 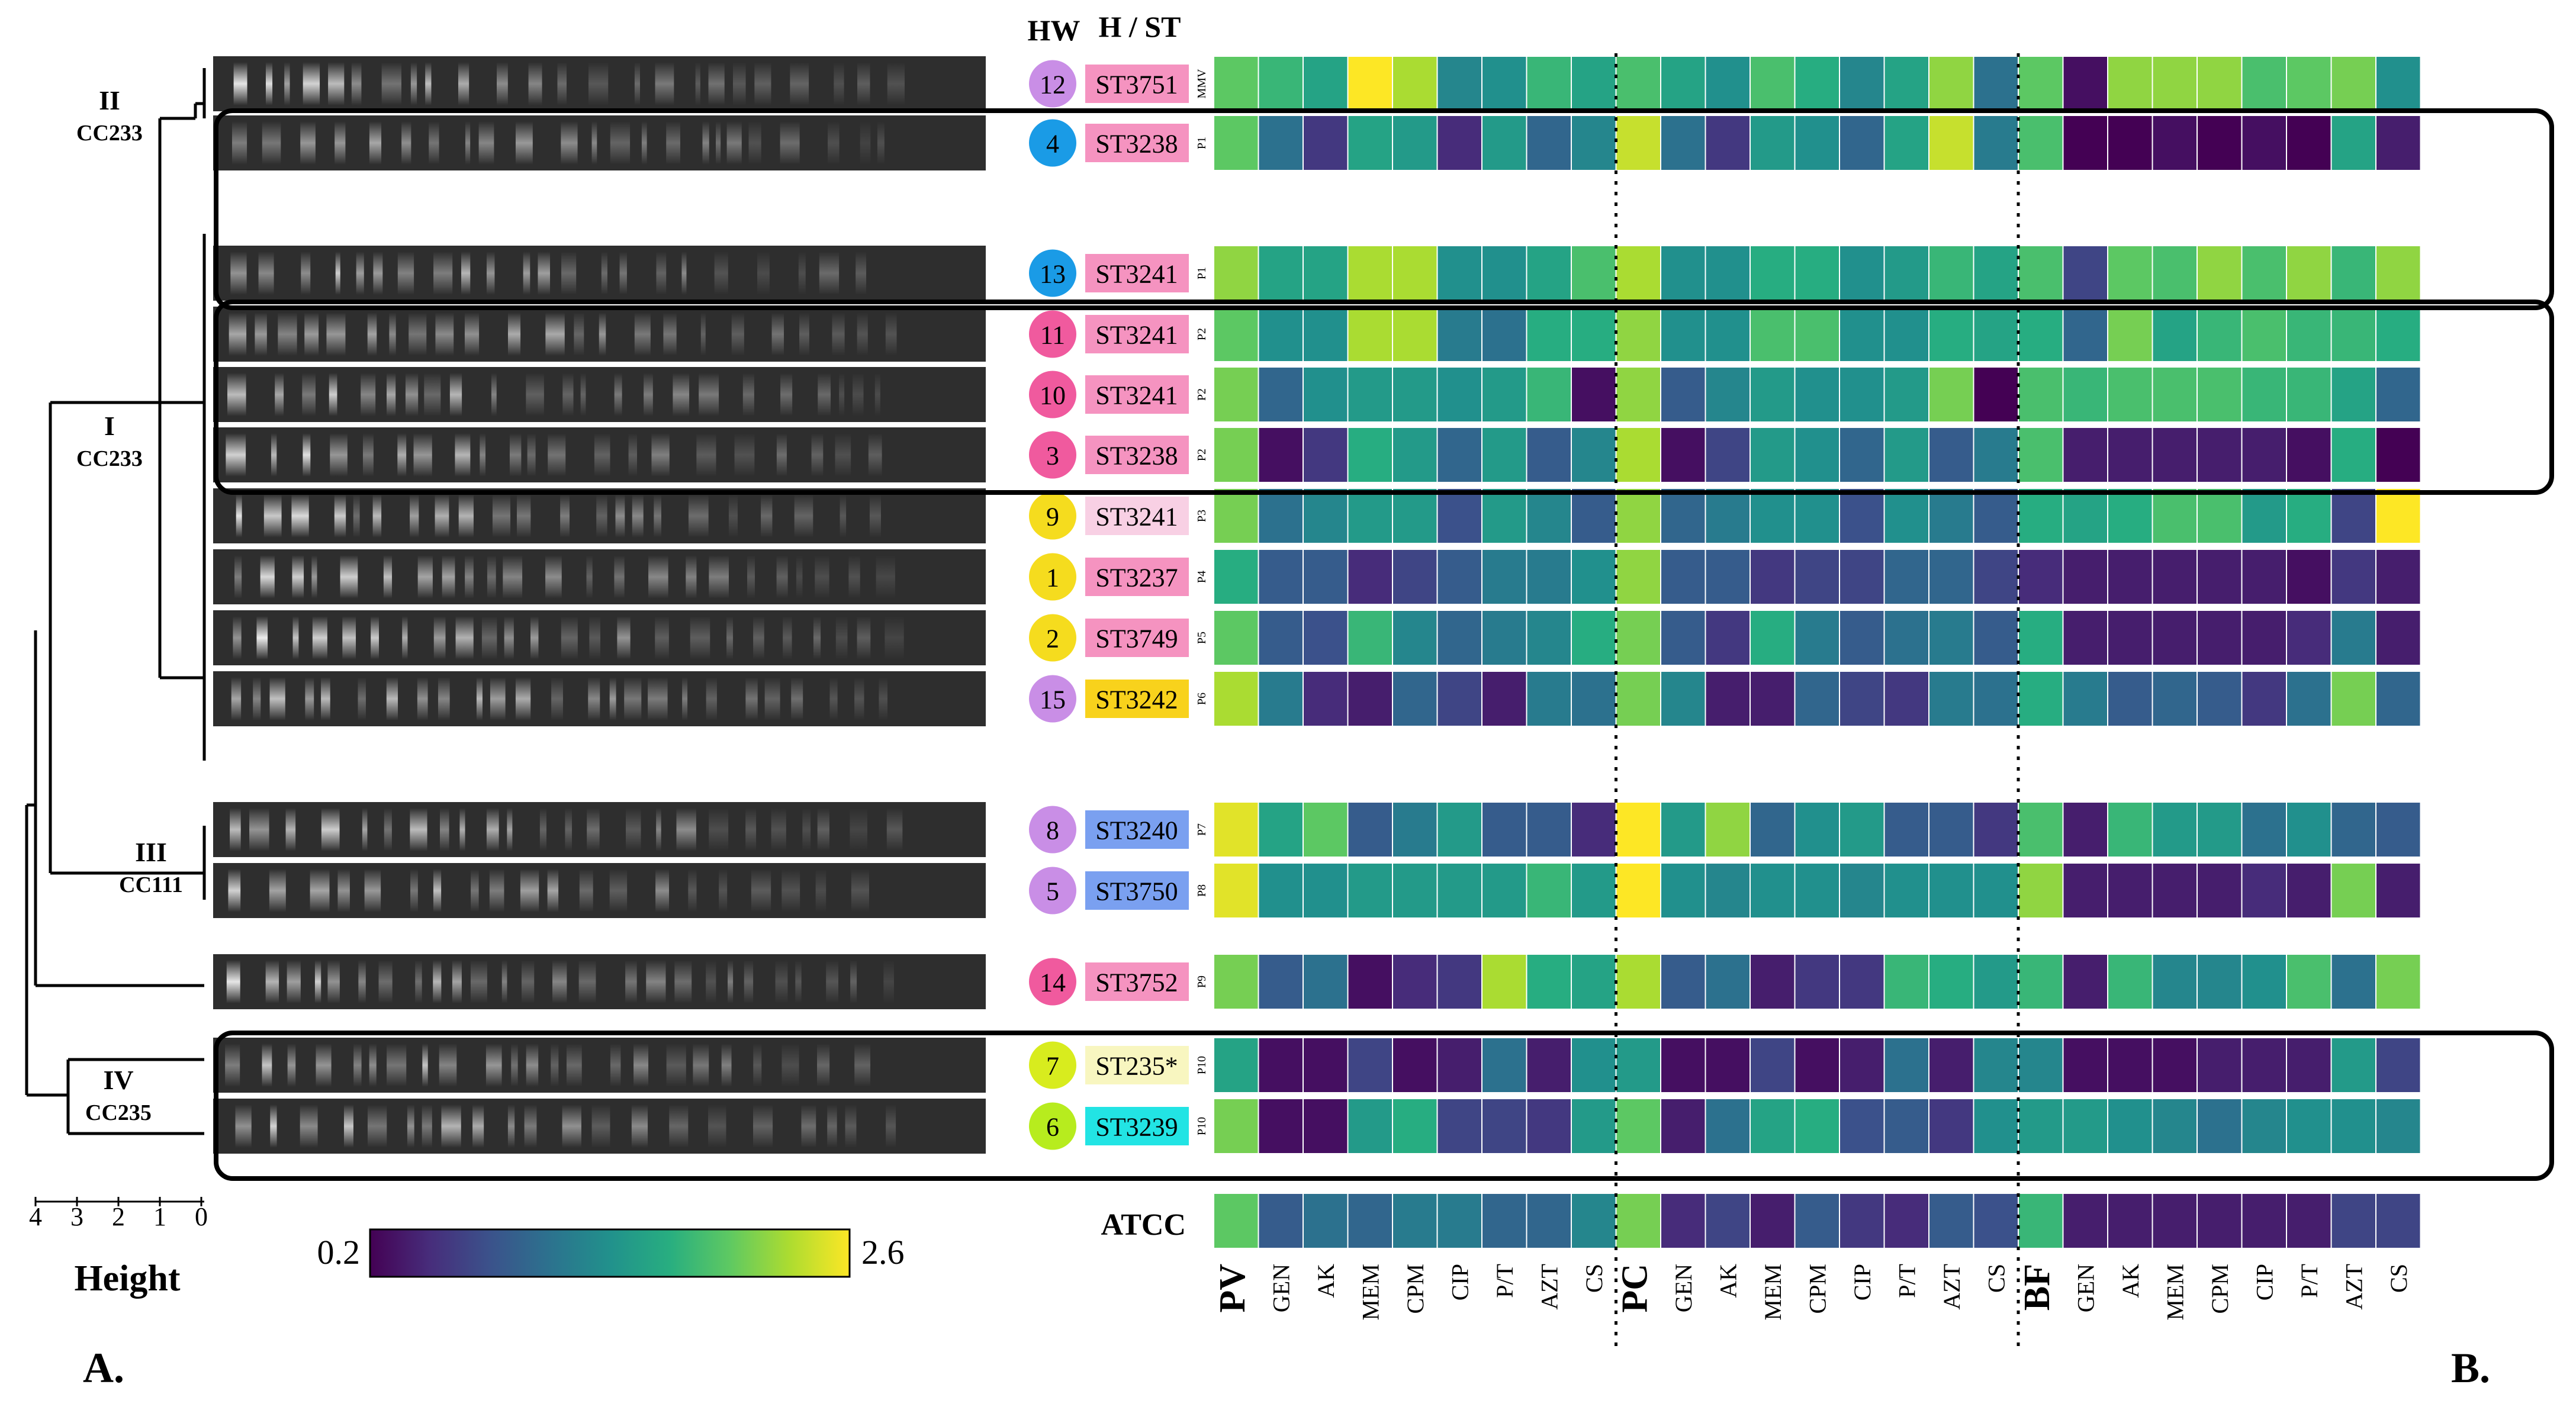 I want to click on hw-number: 5, so click(x=1053, y=891).